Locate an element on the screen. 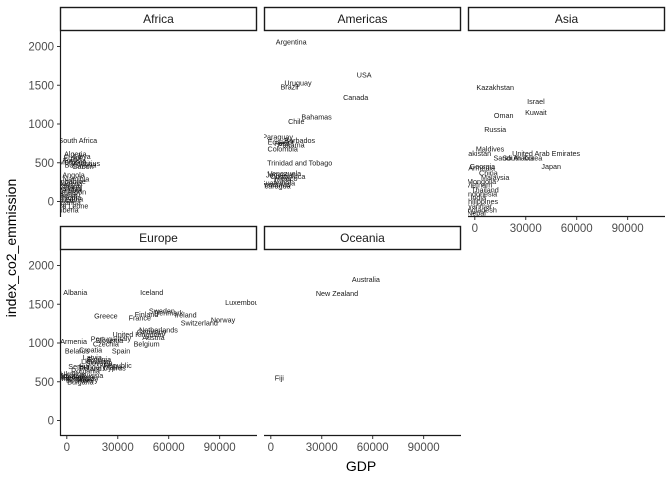  y-tick-label-africa-3: 1500 is located at coordinates (41, 86).